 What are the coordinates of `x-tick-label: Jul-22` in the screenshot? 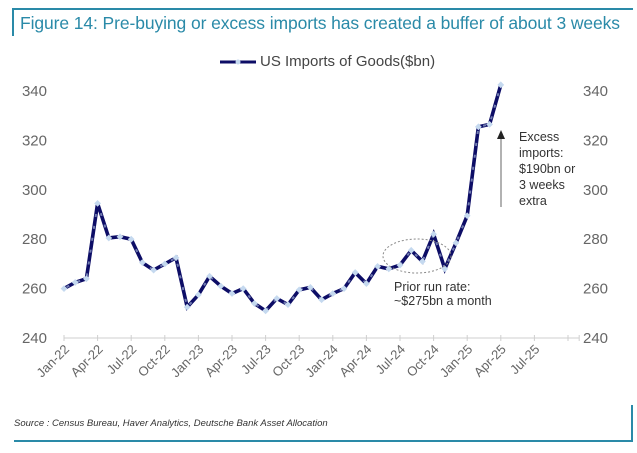 It's located at (122, 360).